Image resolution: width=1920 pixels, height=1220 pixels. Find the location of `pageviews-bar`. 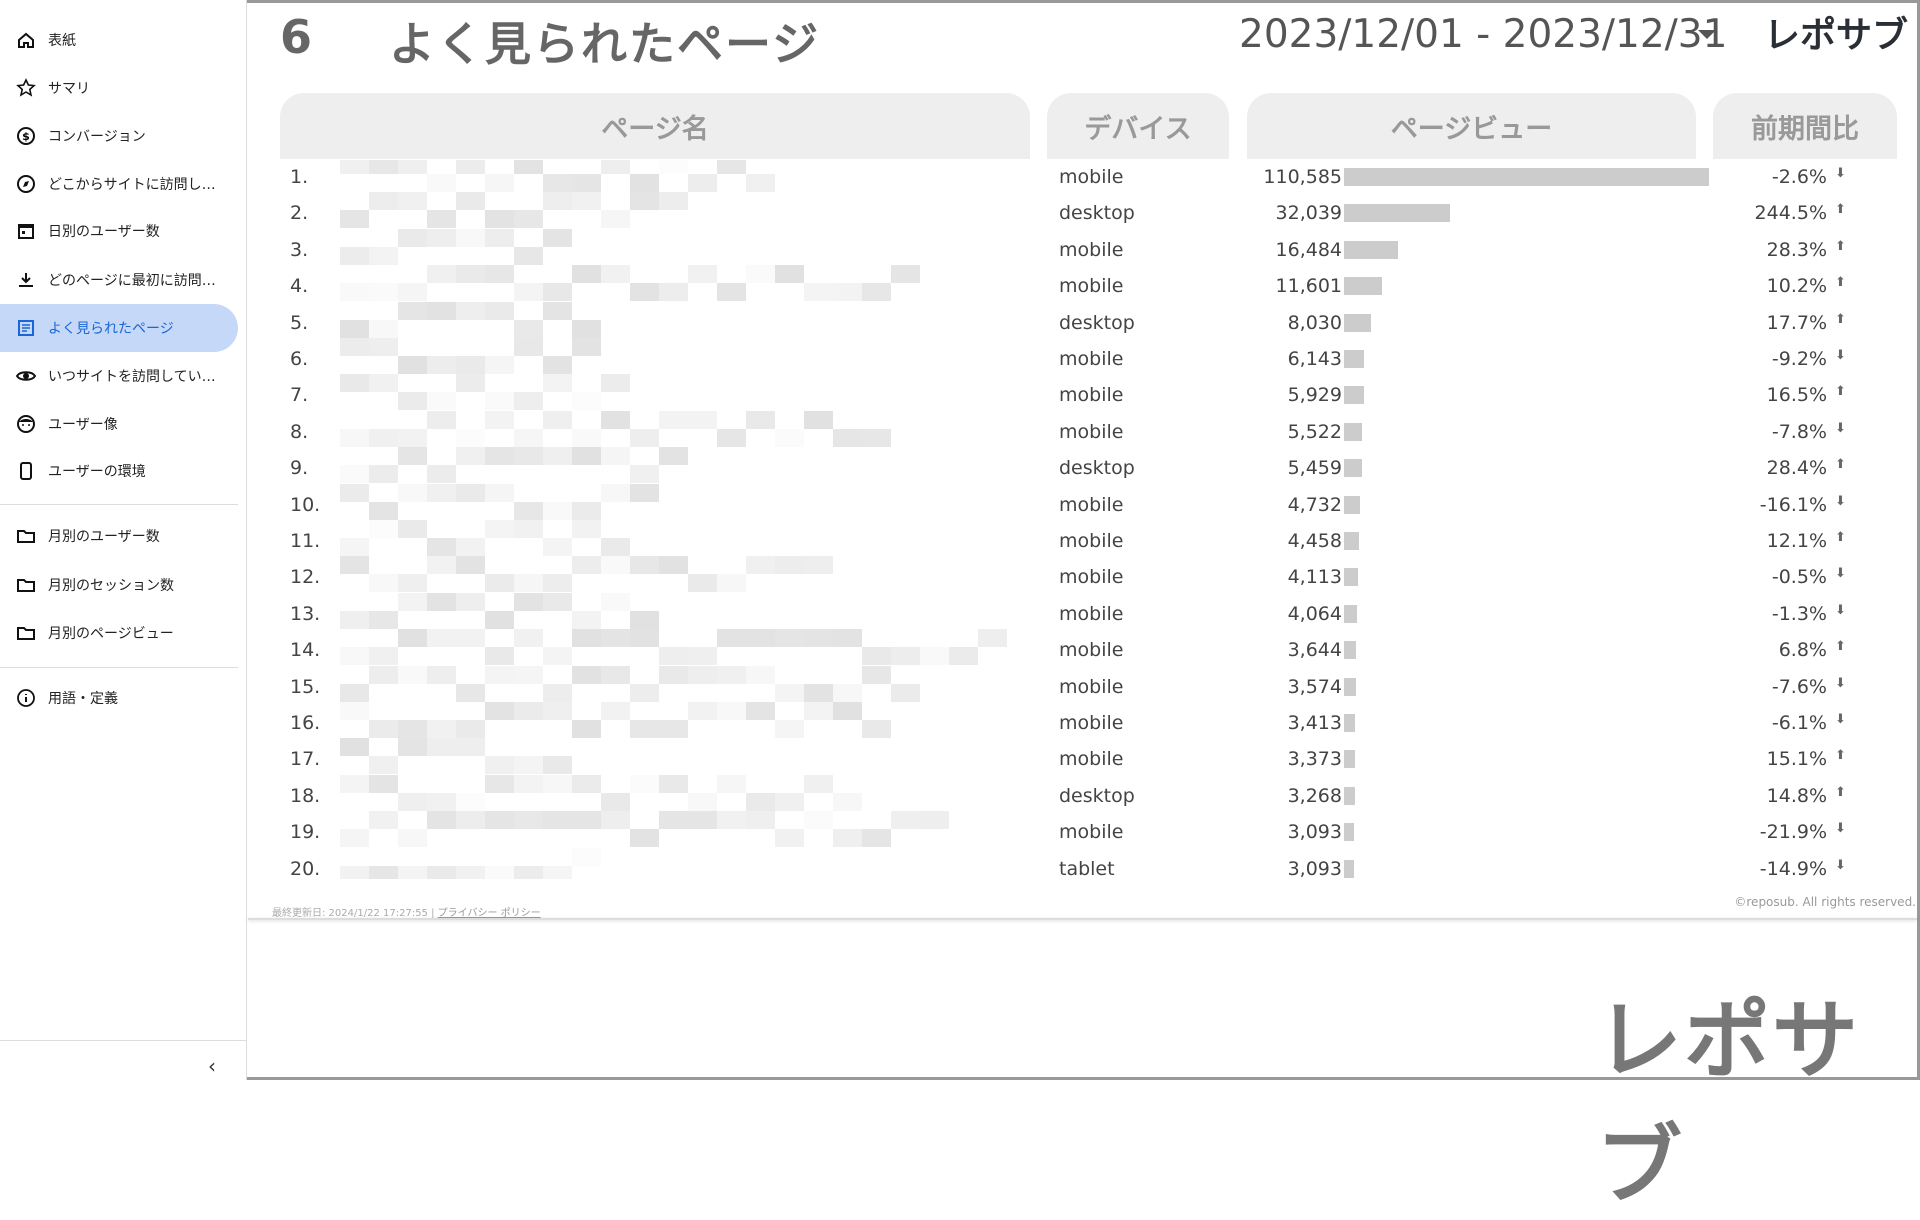

pageviews-bar is located at coordinates (1363, 286).